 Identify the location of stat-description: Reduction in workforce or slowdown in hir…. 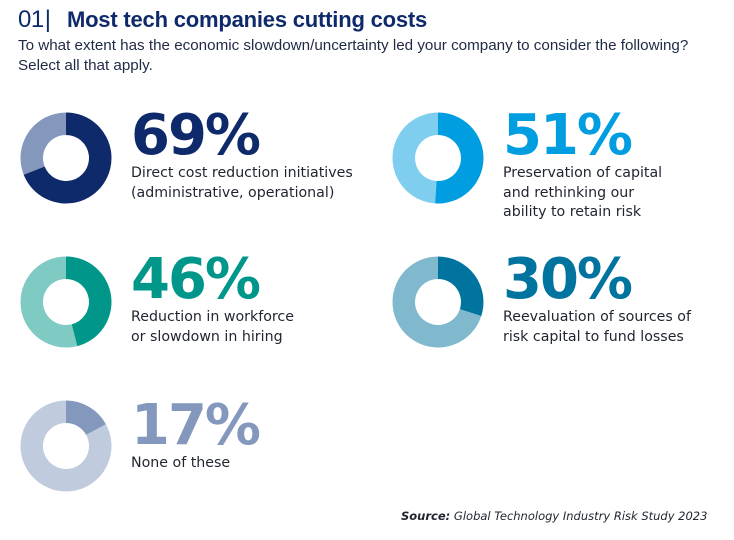
(212, 327).